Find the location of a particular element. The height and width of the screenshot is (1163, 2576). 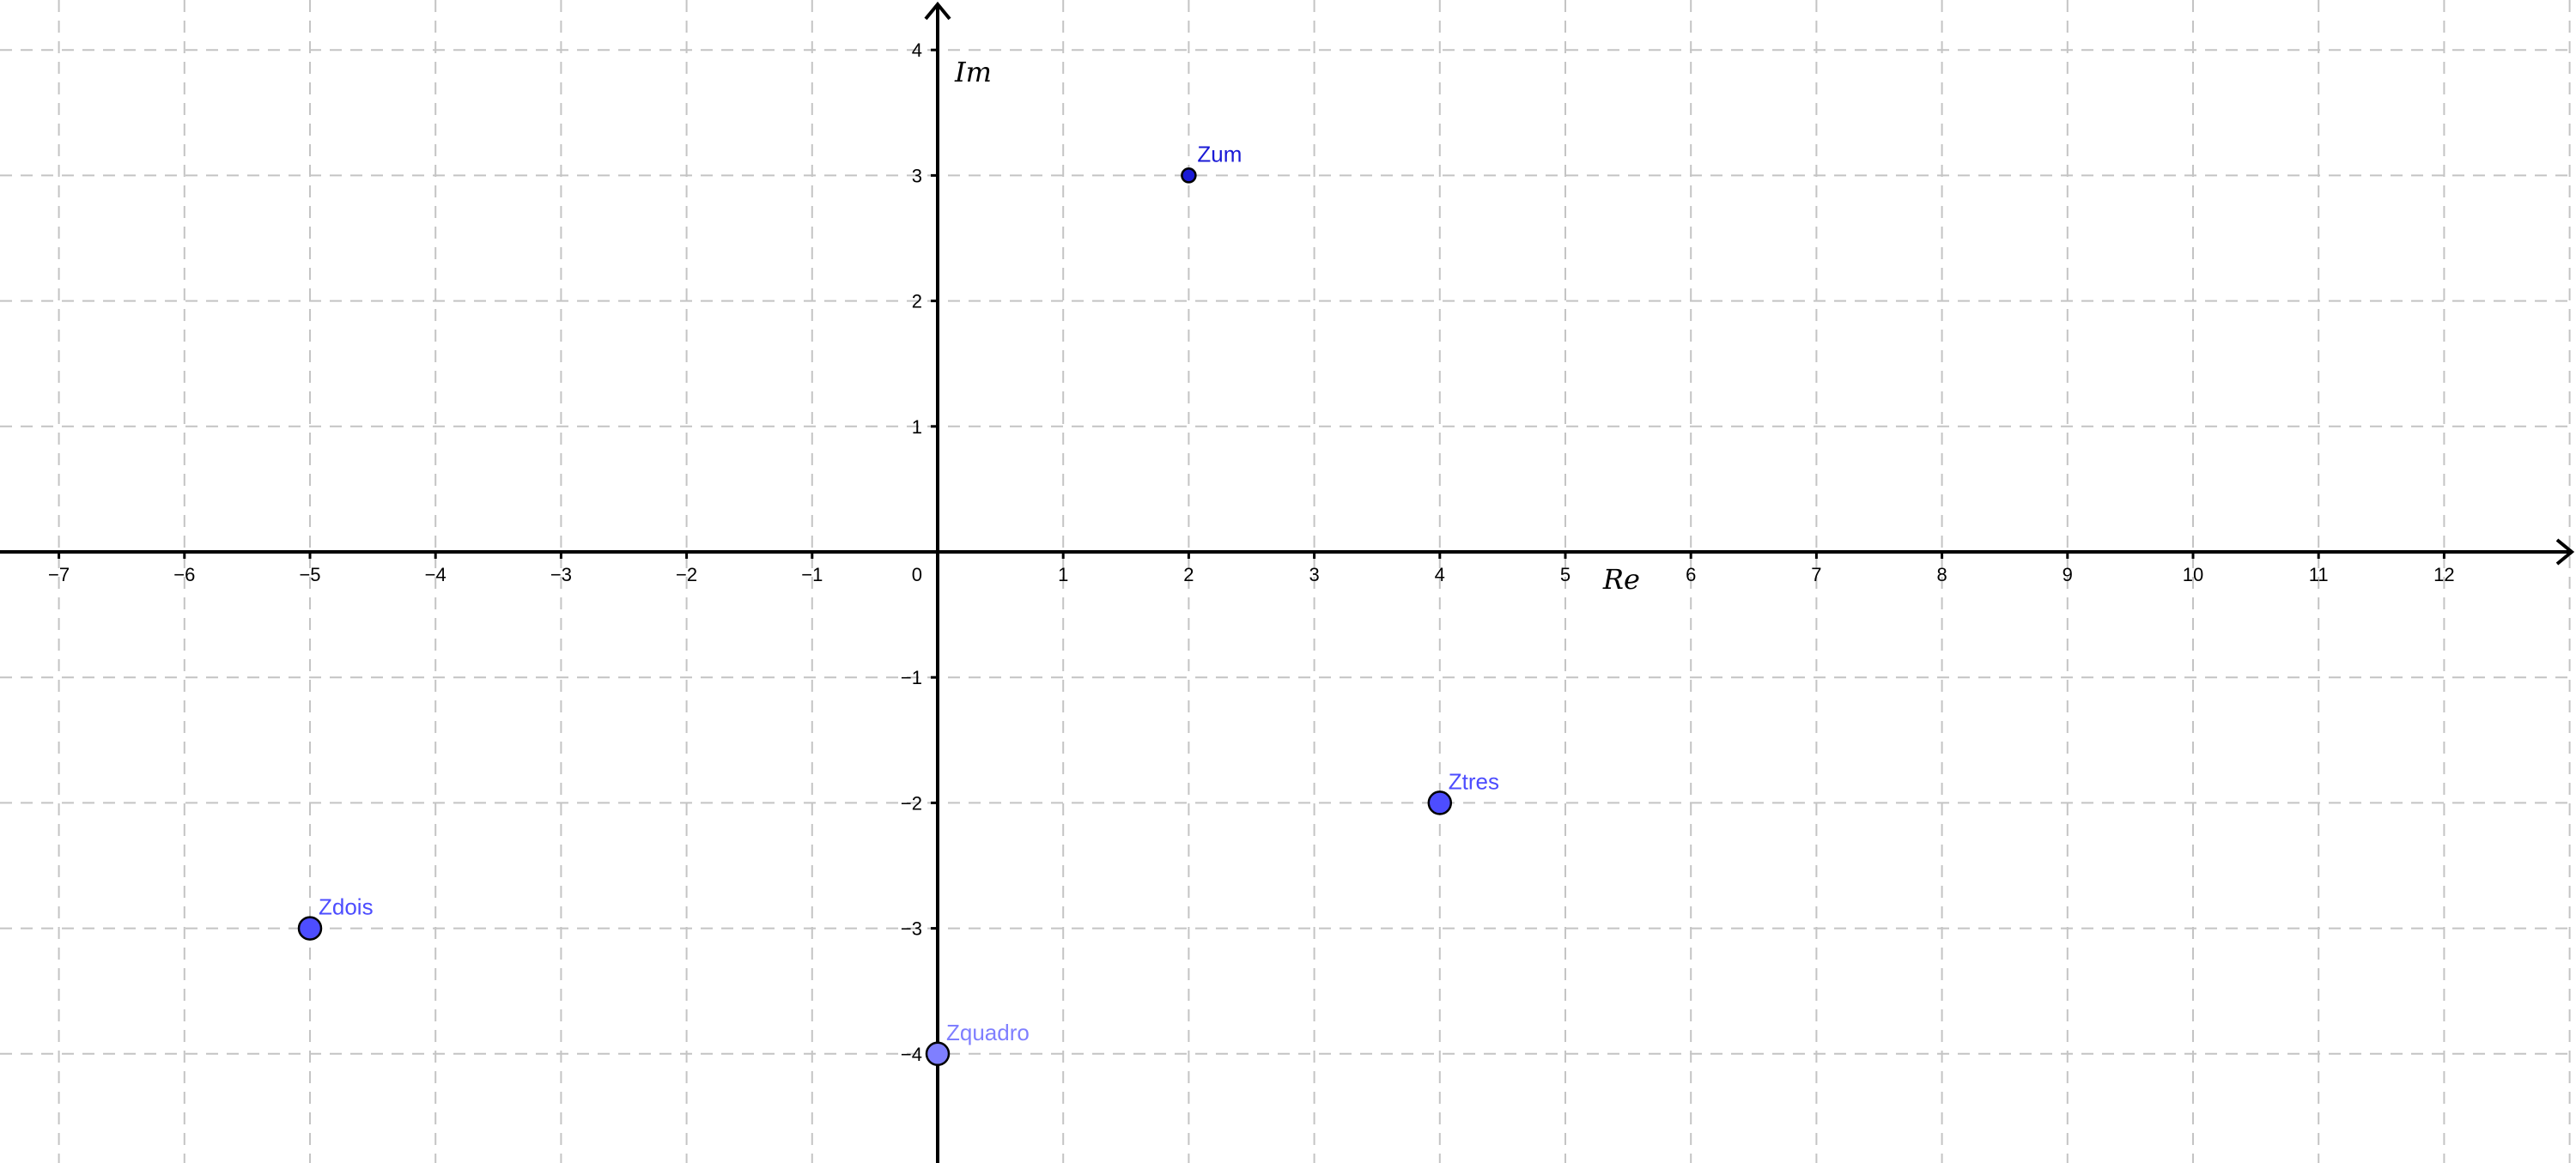

x-tick-label: −6 is located at coordinates (184, 574).